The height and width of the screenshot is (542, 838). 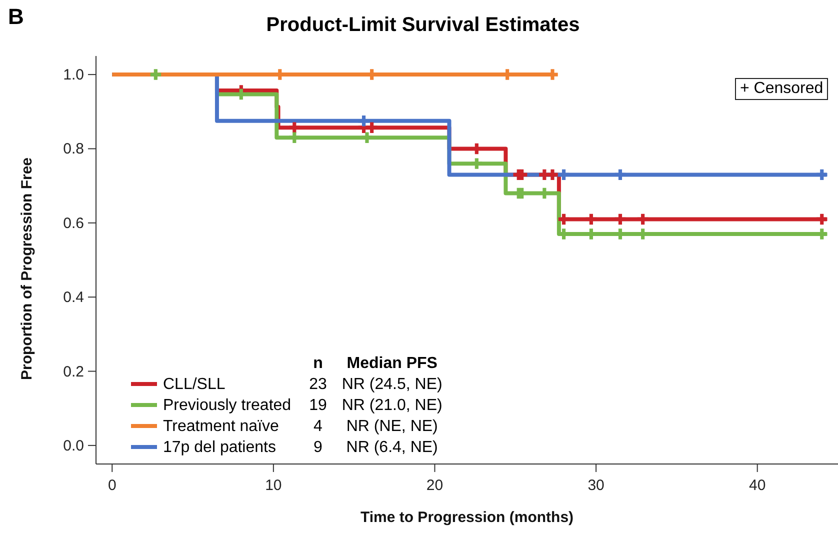 What do you see at coordinates (16, 17) in the screenshot?
I see `text: B` at bounding box center [16, 17].